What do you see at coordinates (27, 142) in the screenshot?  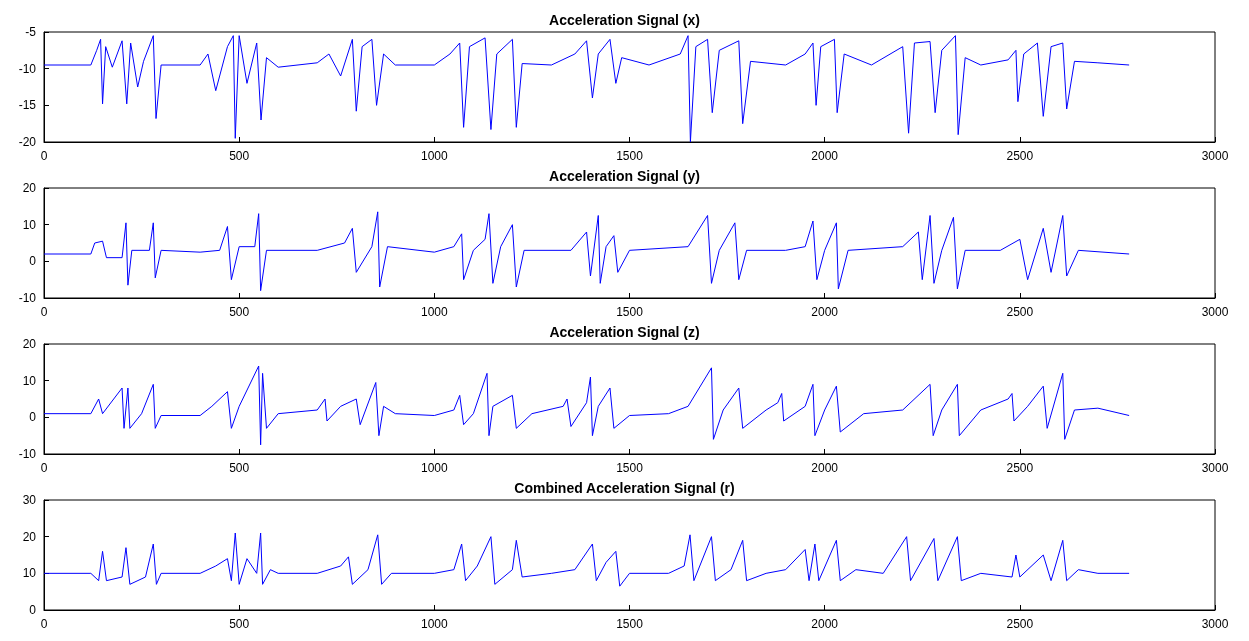 I see `y-tick-label: -20` at bounding box center [27, 142].